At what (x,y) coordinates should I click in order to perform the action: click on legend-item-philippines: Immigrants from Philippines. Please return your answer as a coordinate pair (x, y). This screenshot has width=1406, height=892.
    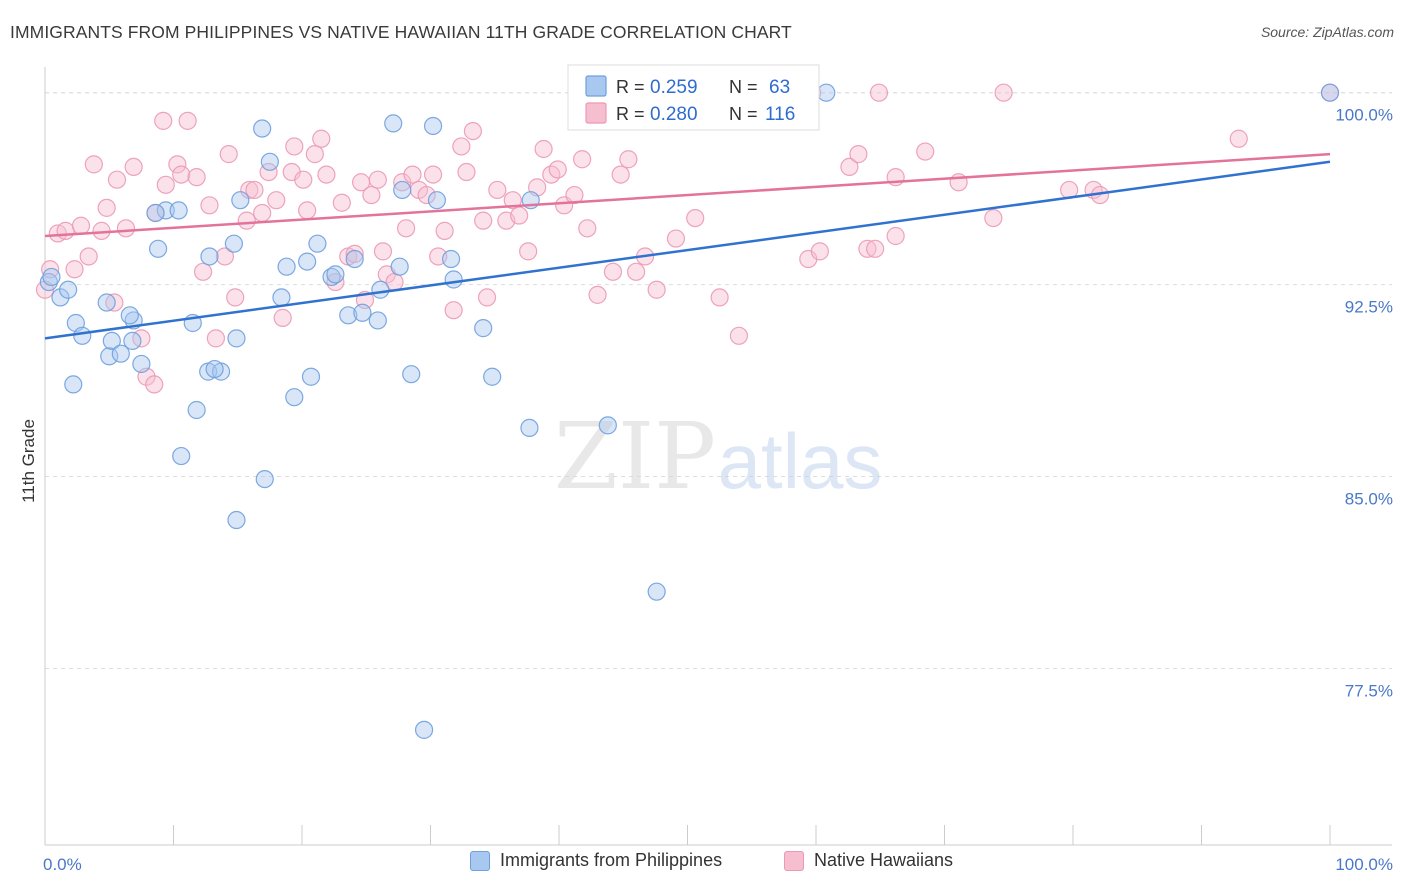
    Looking at the image, I should click on (596, 860).